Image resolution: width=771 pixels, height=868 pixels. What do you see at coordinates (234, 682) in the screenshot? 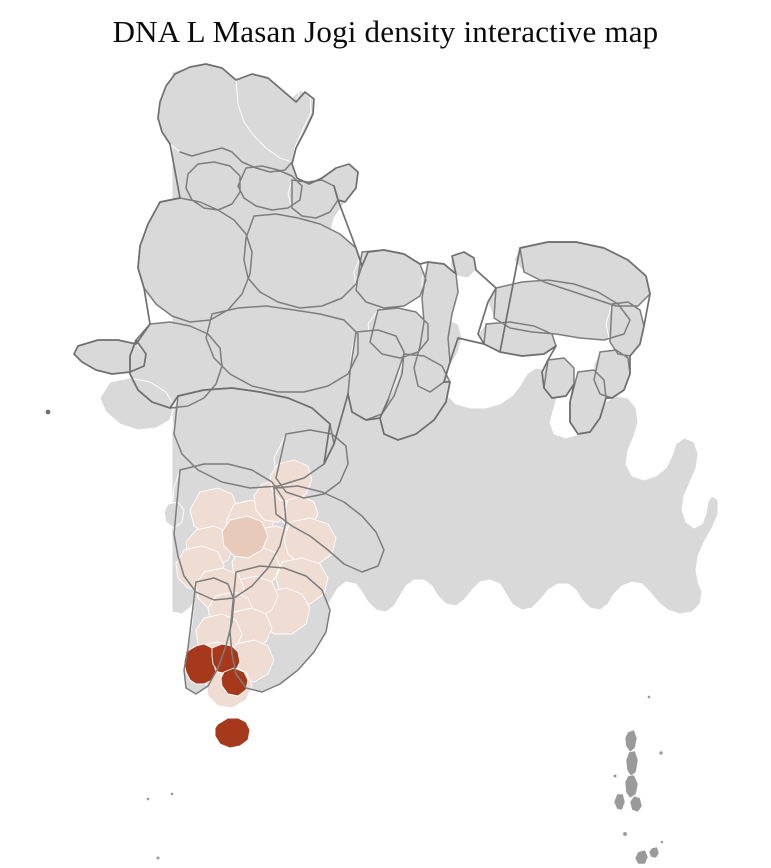
I see `district-gadag` at bounding box center [234, 682].